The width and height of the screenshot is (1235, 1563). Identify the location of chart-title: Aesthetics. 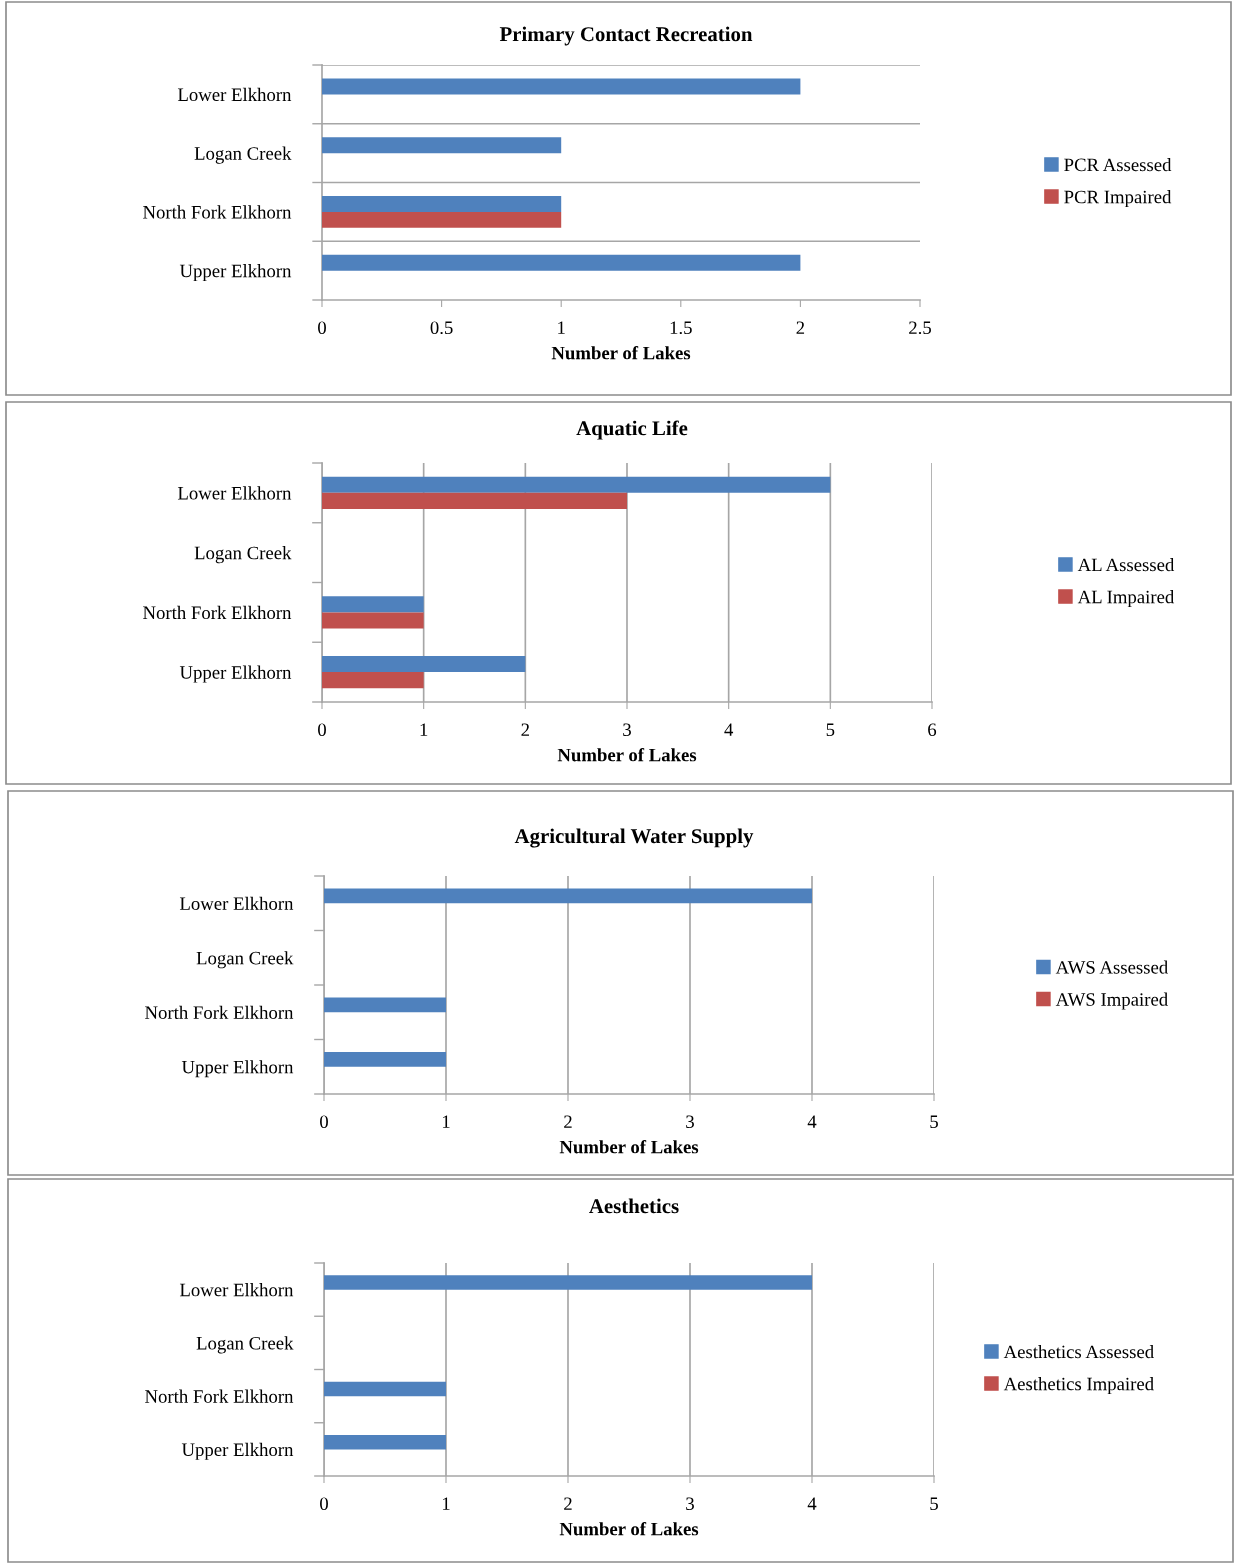
(634, 1206).